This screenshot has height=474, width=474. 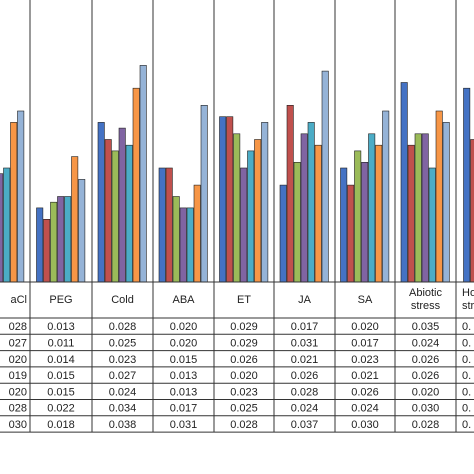 What do you see at coordinates (61, 409) in the screenshot?
I see `table-cell: 0.022` at bounding box center [61, 409].